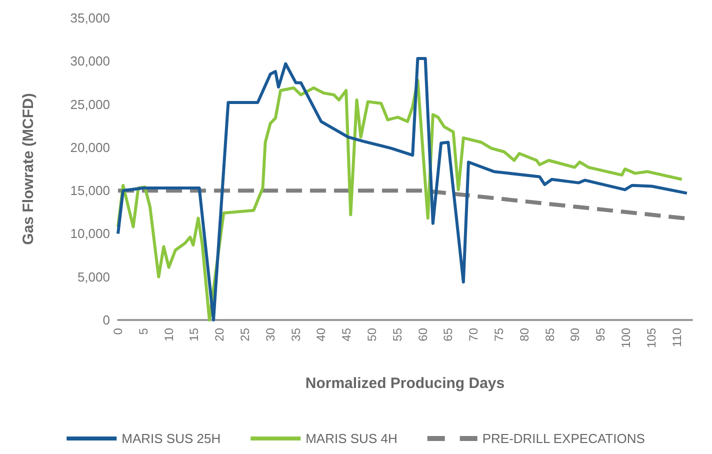  I want to click on x-tick-label: 100, so click(625, 338).